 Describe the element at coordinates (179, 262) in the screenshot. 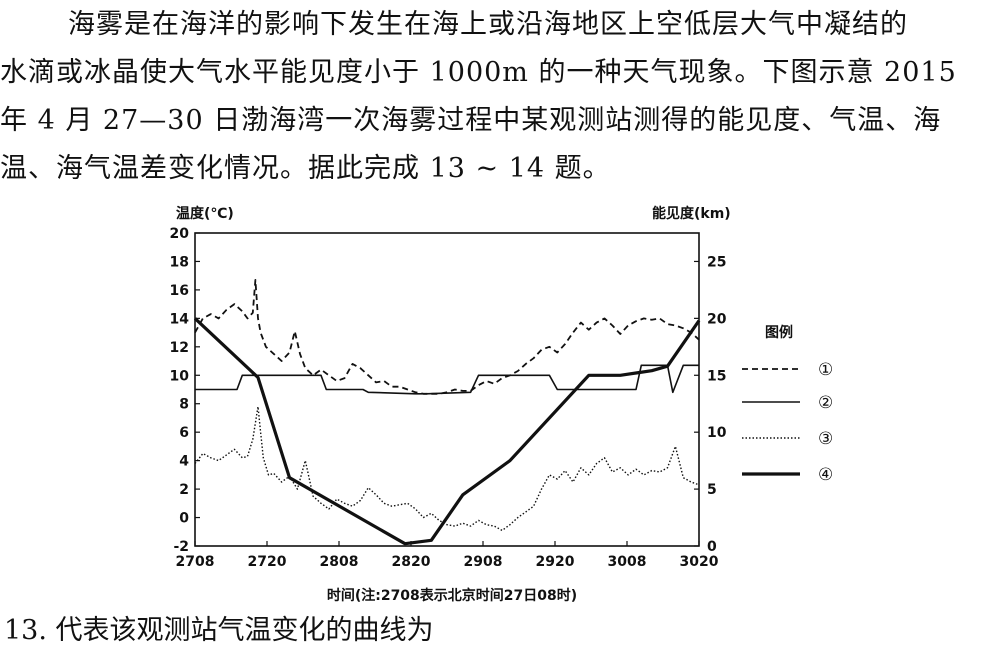

I see `left-tick-label: 18` at that location.